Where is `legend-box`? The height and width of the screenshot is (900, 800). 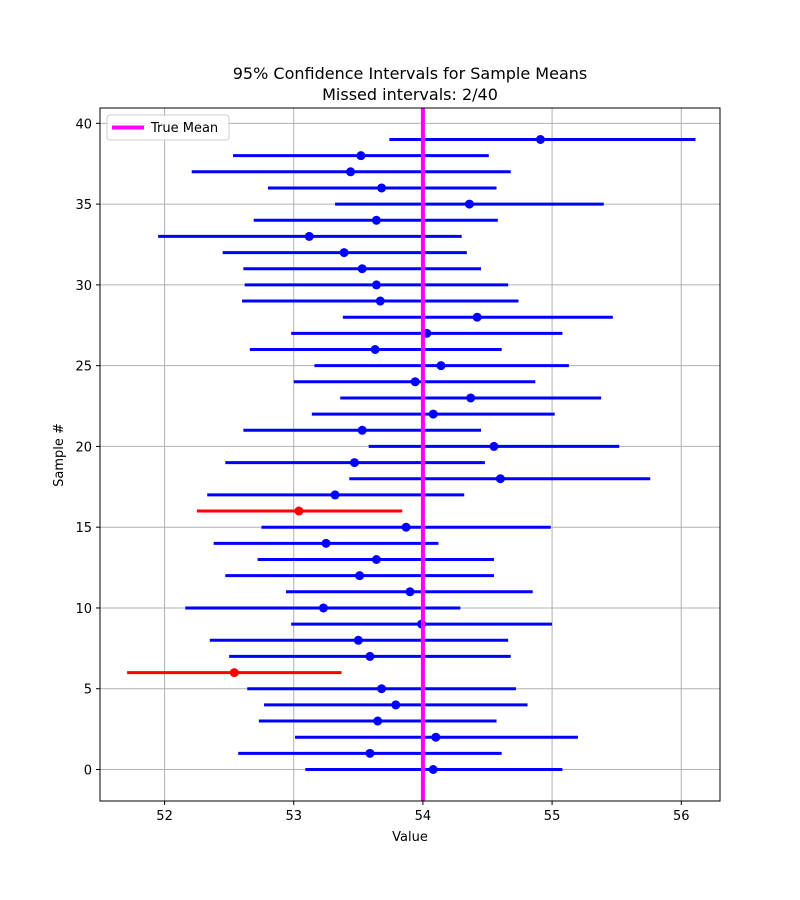
legend-box is located at coordinates (168, 127).